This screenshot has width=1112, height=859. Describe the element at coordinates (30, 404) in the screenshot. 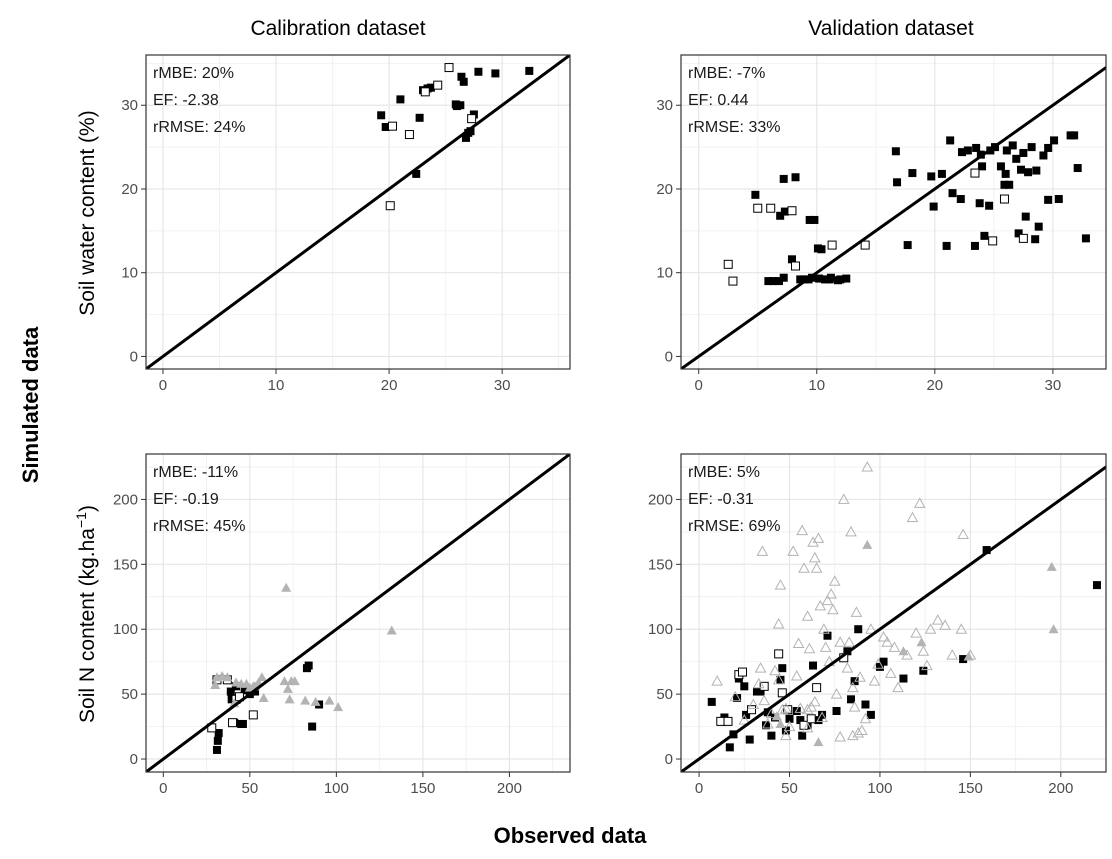

I see `y-axis-title: Simulated data` at that location.